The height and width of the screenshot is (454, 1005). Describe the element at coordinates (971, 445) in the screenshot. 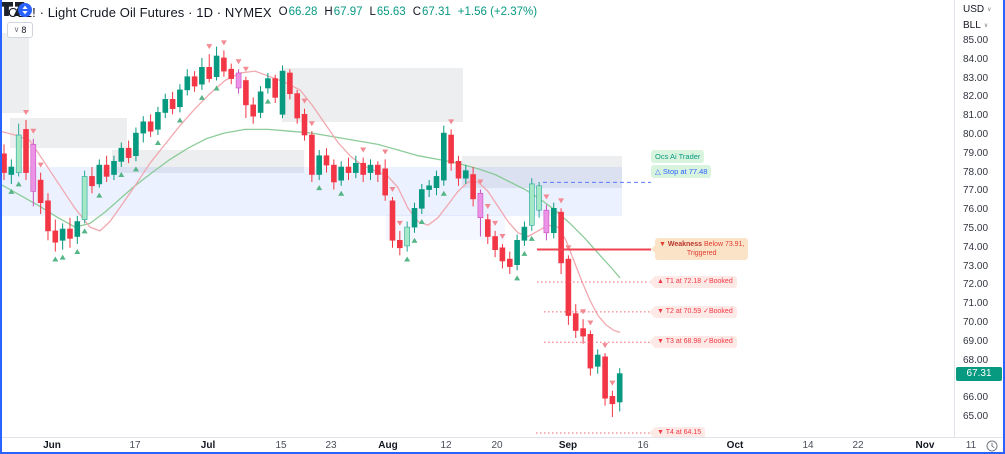

I see `time-tick-11: 11` at that location.